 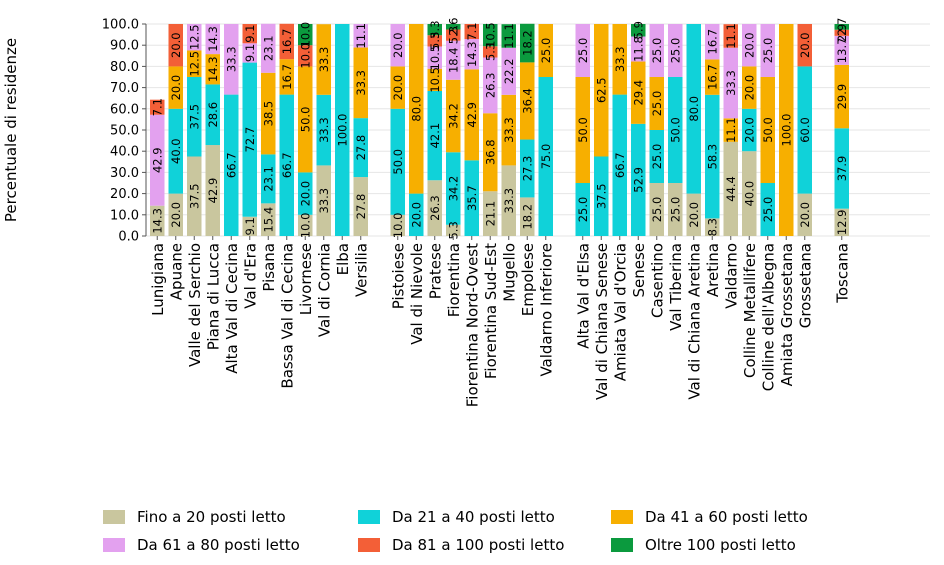 I want to click on x-tick-label-colline-metallifere: Colline Metallifere, so click(x=750, y=310).